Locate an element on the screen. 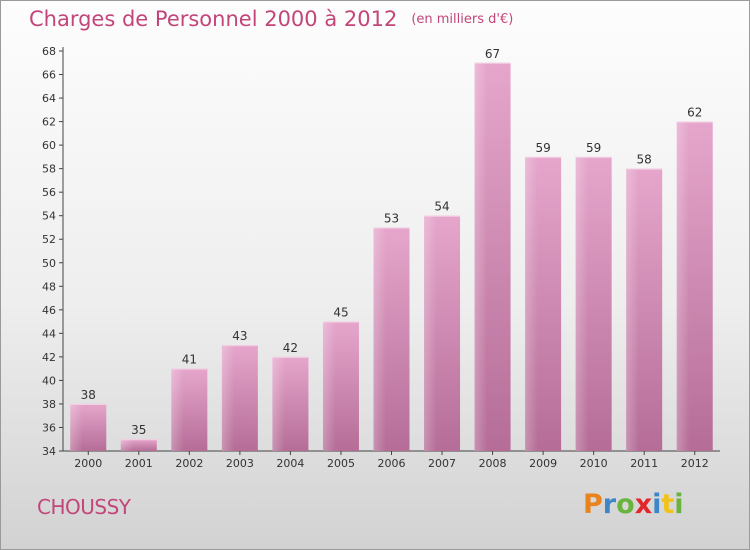 This screenshot has height=550, width=750. y-tick-label: 38 is located at coordinates (49, 404).